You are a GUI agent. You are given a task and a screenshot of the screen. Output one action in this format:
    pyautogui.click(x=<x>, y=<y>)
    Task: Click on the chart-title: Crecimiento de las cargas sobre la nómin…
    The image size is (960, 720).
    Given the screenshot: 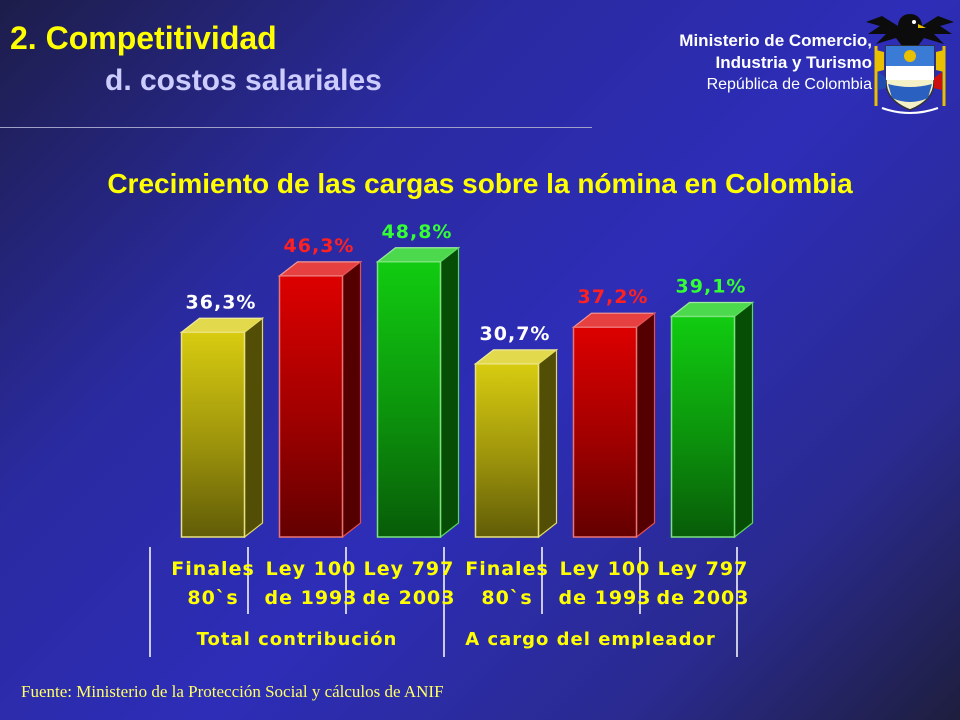 What is the action you would take?
    pyautogui.click(x=480, y=183)
    